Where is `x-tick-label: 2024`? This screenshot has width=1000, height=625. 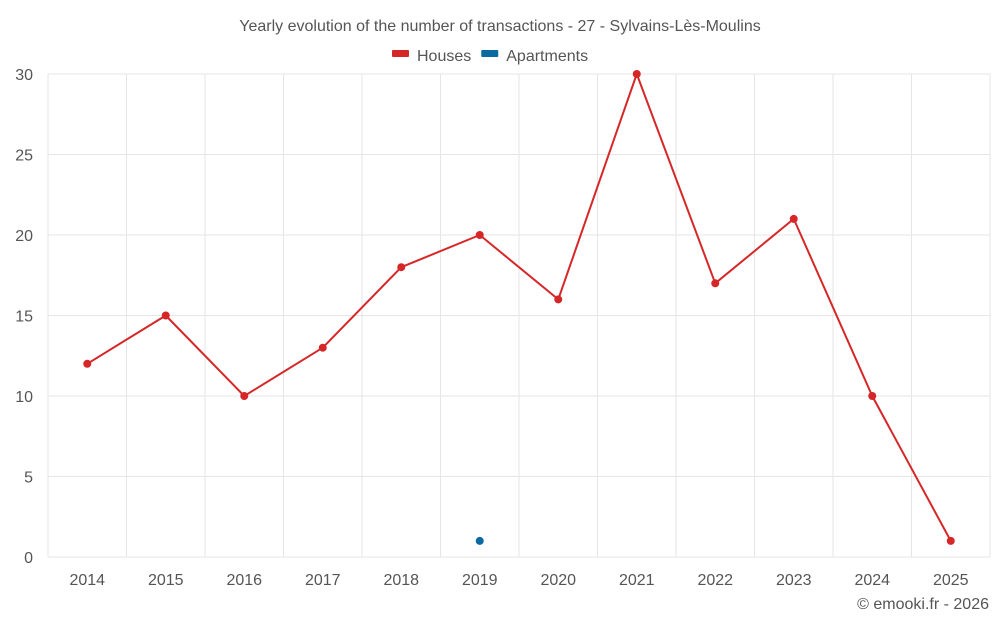 x-tick-label: 2024 is located at coordinates (872, 580).